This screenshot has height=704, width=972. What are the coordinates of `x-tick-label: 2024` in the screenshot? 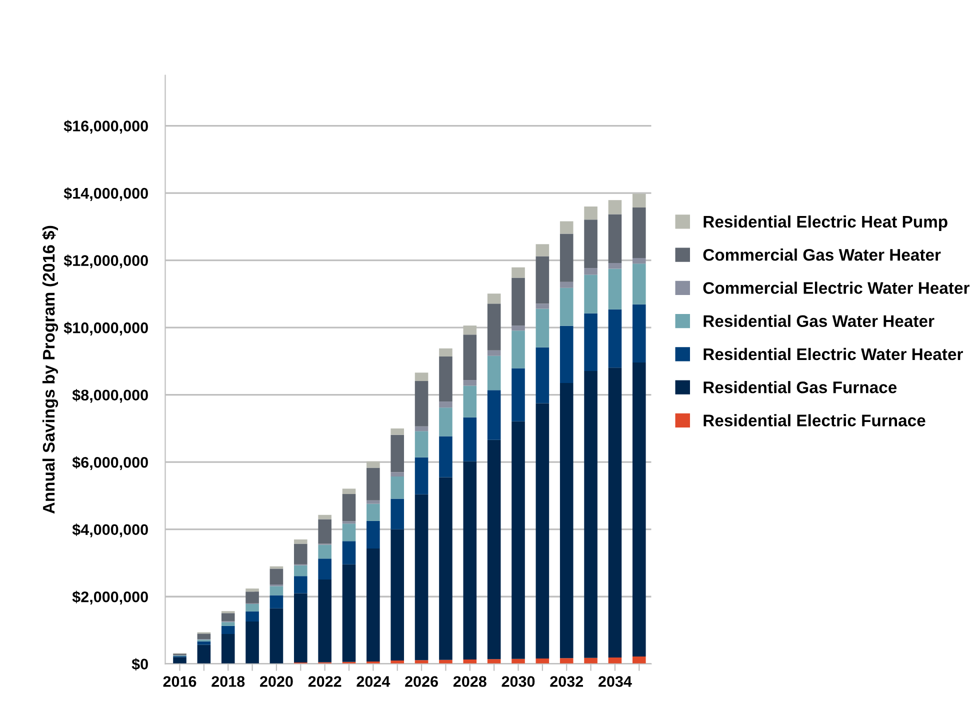 It's located at (373, 681).